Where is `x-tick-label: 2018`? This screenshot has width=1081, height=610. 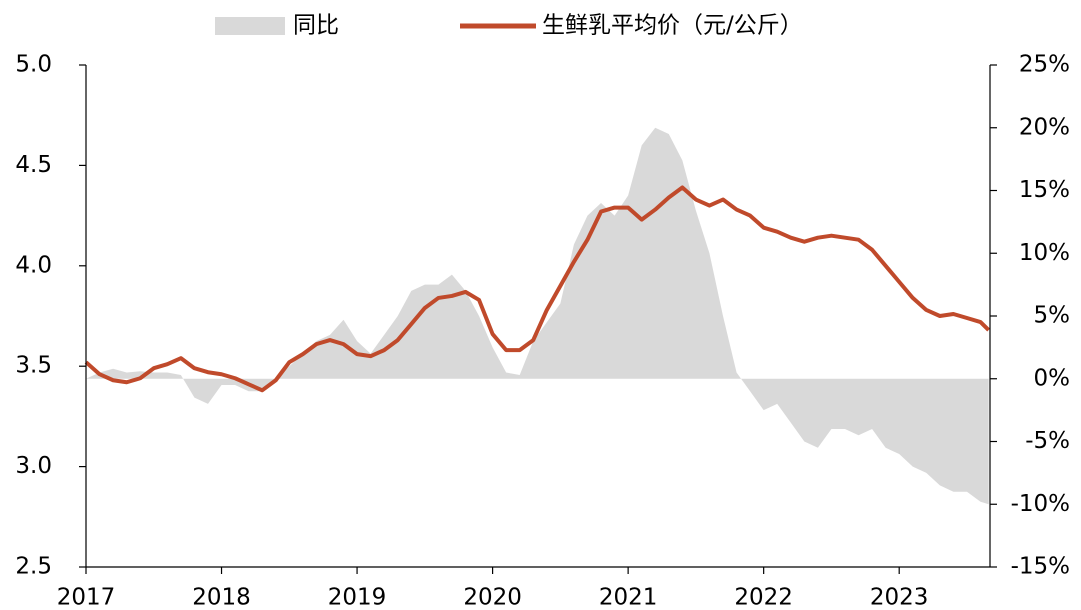 x-tick-label: 2018 is located at coordinates (221, 597).